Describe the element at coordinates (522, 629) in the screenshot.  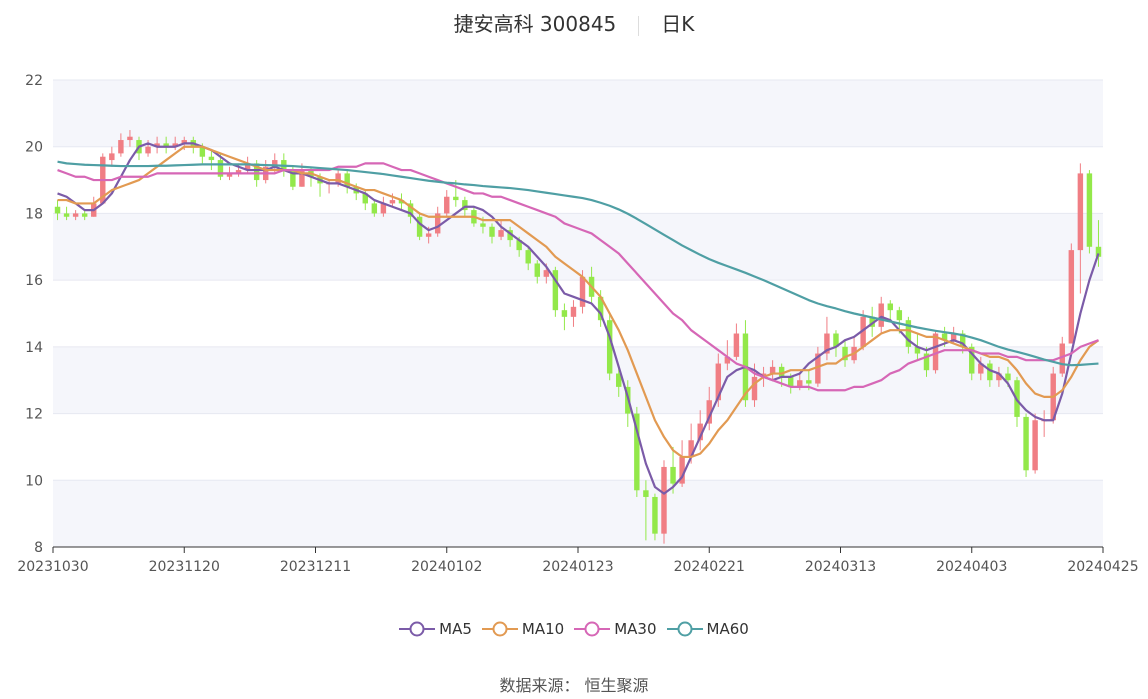
I see `legend-item-ma10: MA10` at that location.